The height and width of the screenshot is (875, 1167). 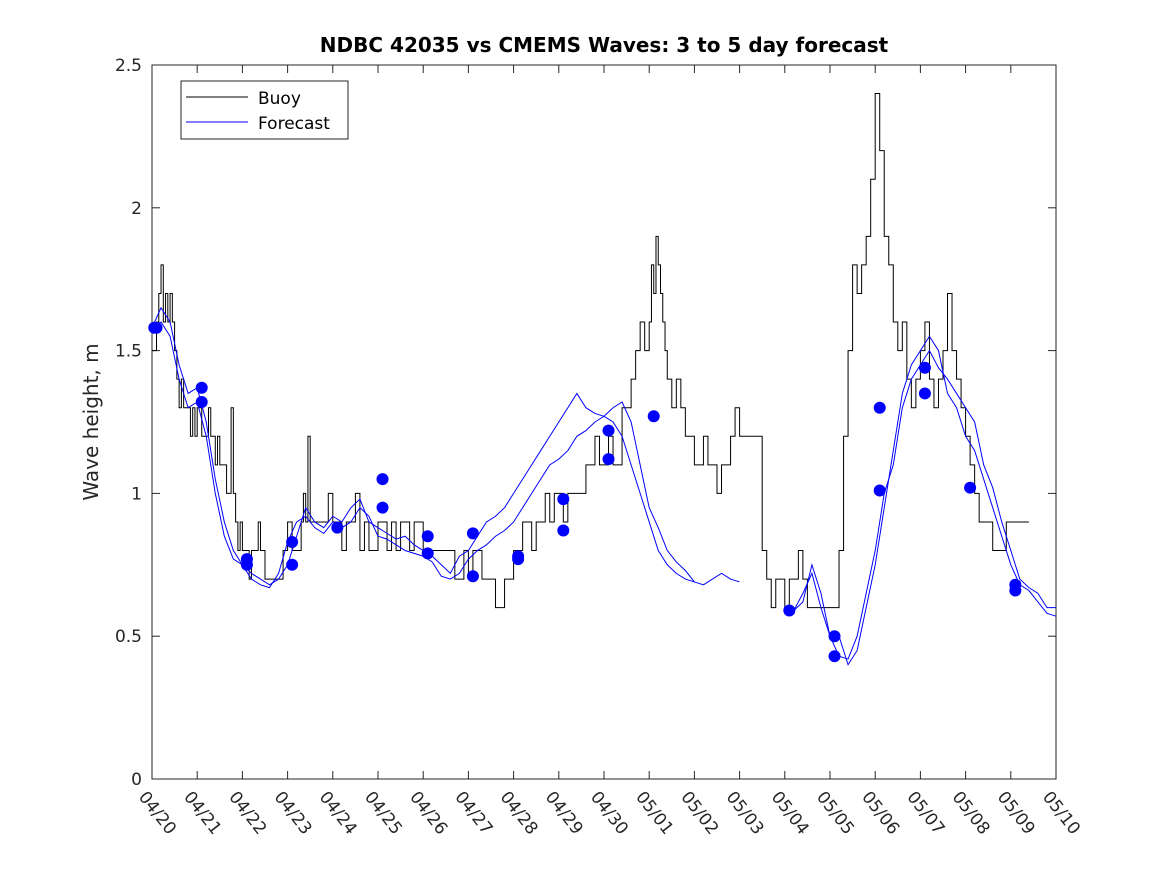 I want to click on y-tick-label: 2.5, so click(x=128, y=66).